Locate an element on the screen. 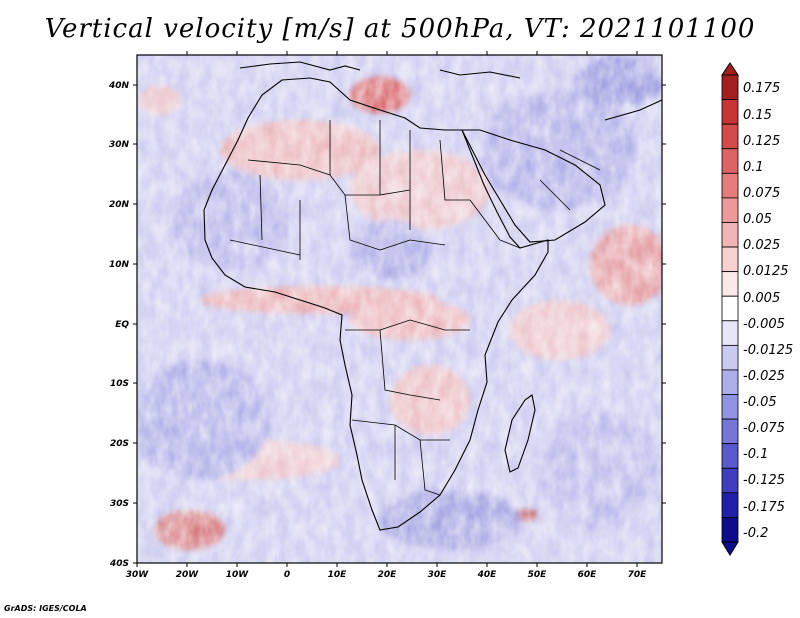 This screenshot has width=800, height=618. colorbar-label: -0.025 is located at coordinates (764, 376).